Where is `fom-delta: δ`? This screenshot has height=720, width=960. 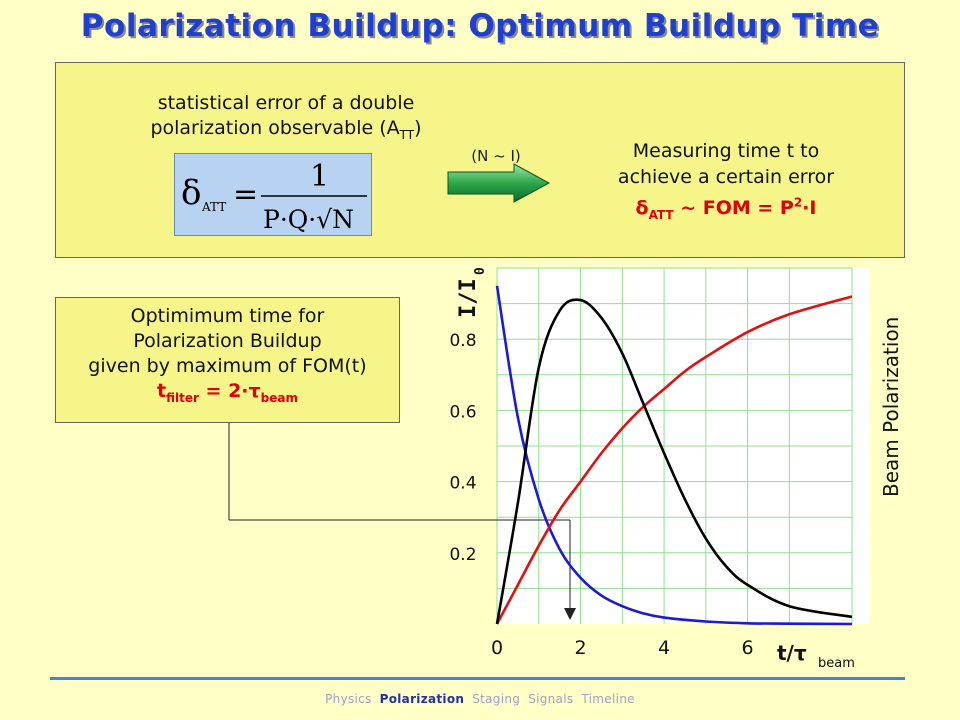
fom-delta: δ is located at coordinates (642, 208).